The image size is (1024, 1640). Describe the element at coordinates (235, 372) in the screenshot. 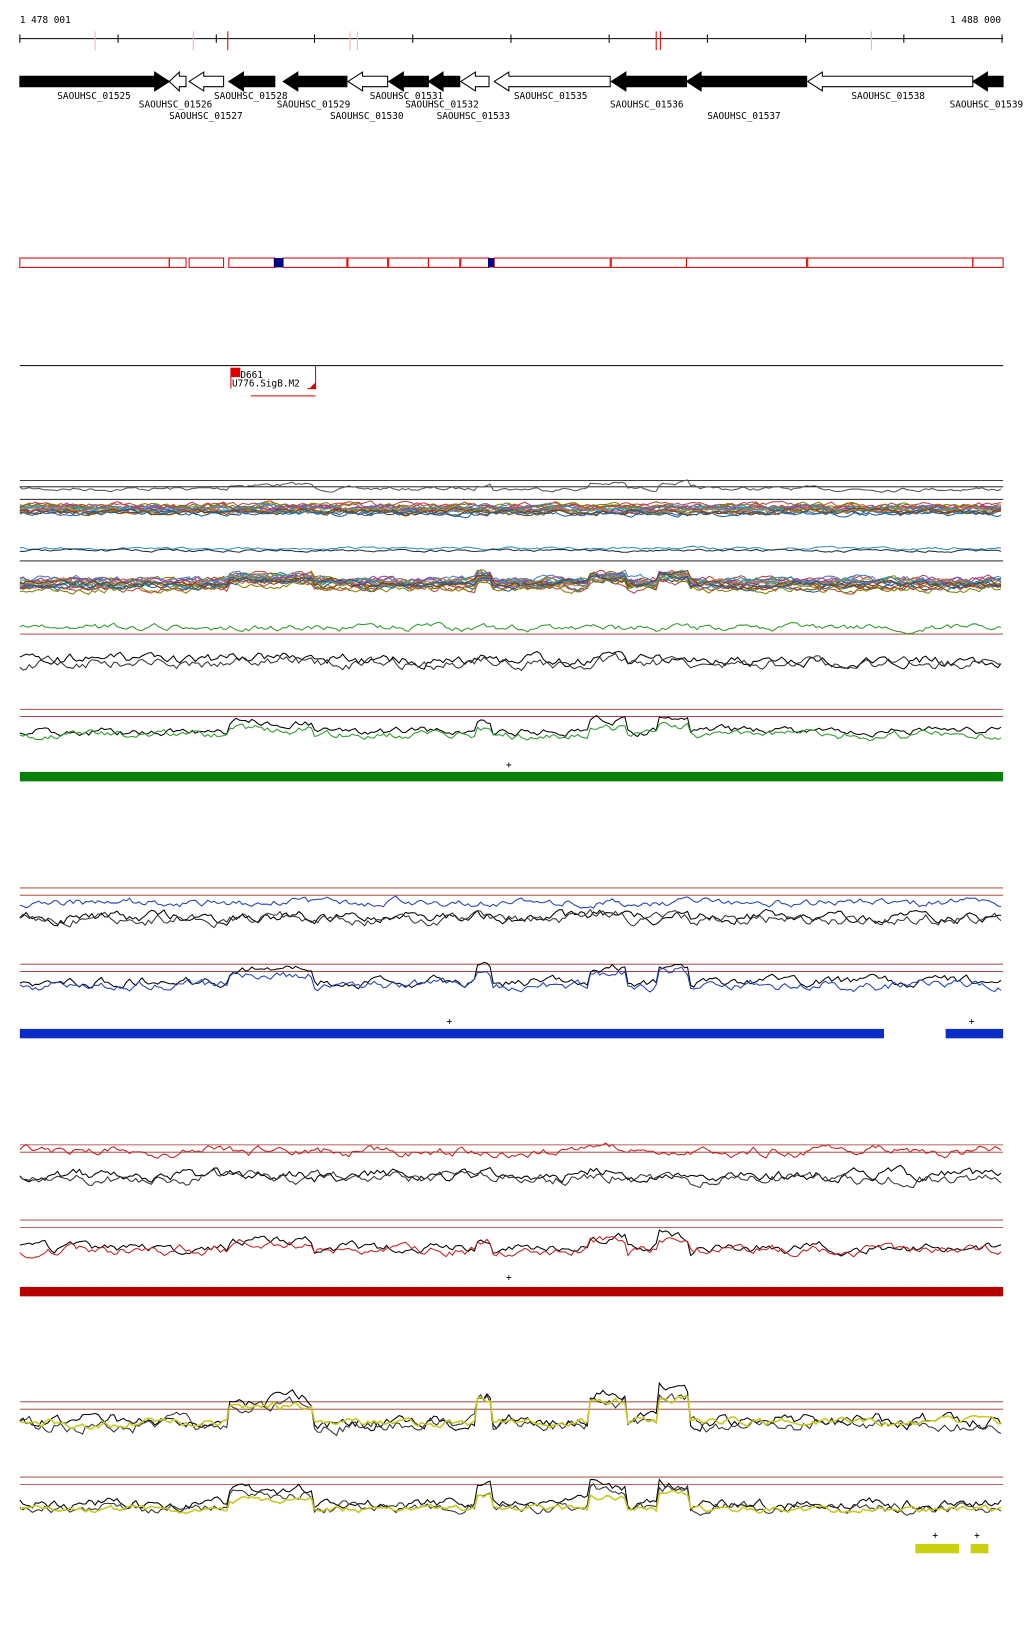

I see `feature-box` at that location.